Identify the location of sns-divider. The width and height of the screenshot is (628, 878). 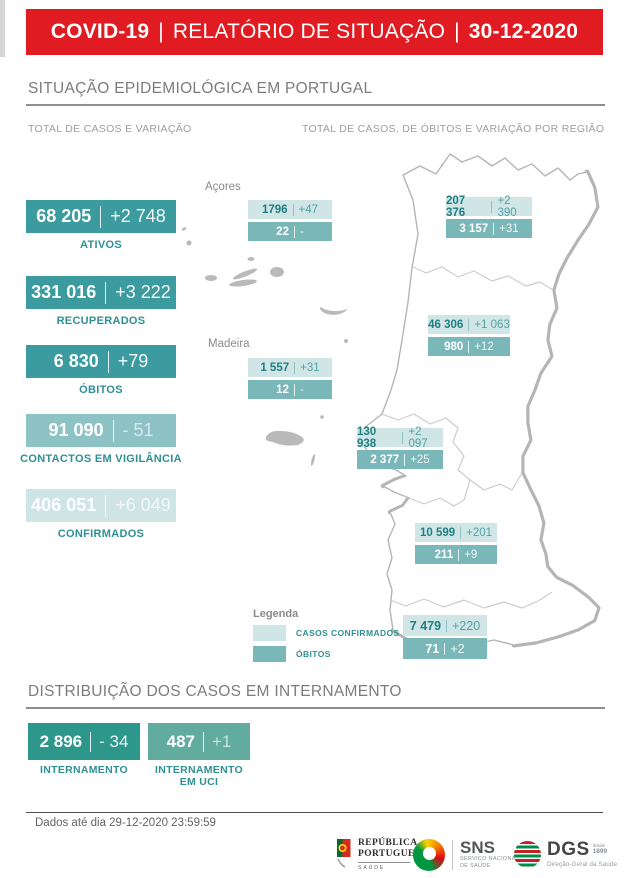
(452, 855).